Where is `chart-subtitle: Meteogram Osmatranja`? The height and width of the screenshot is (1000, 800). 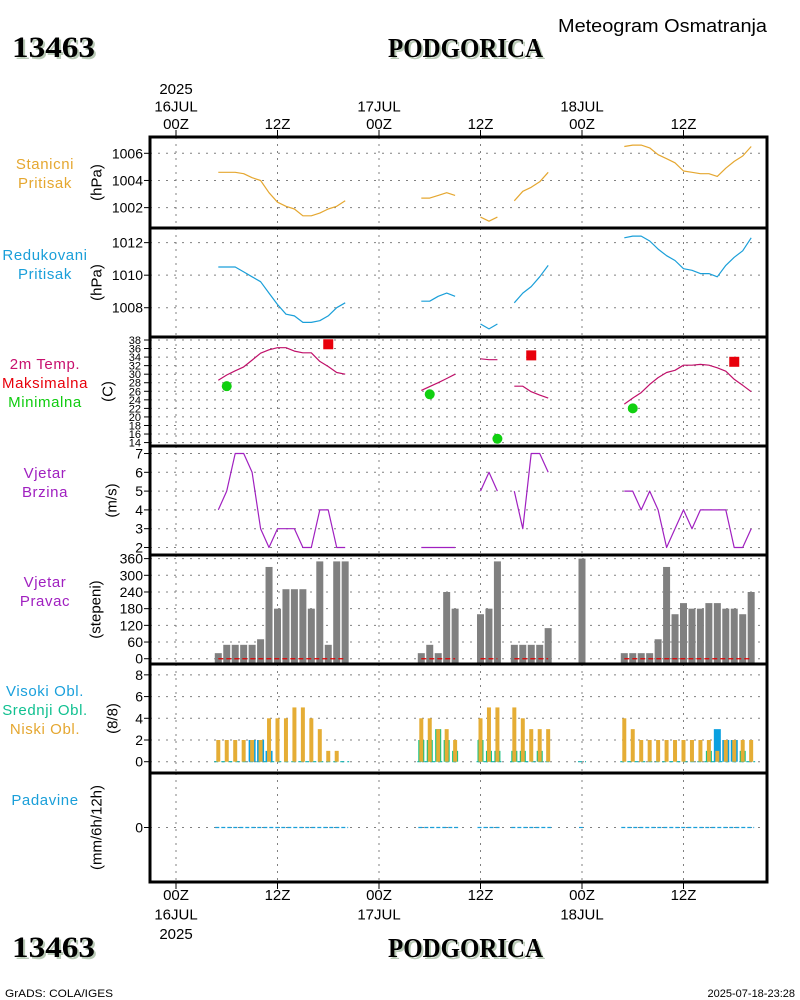
chart-subtitle: Meteogram Osmatranja is located at coordinates (663, 26).